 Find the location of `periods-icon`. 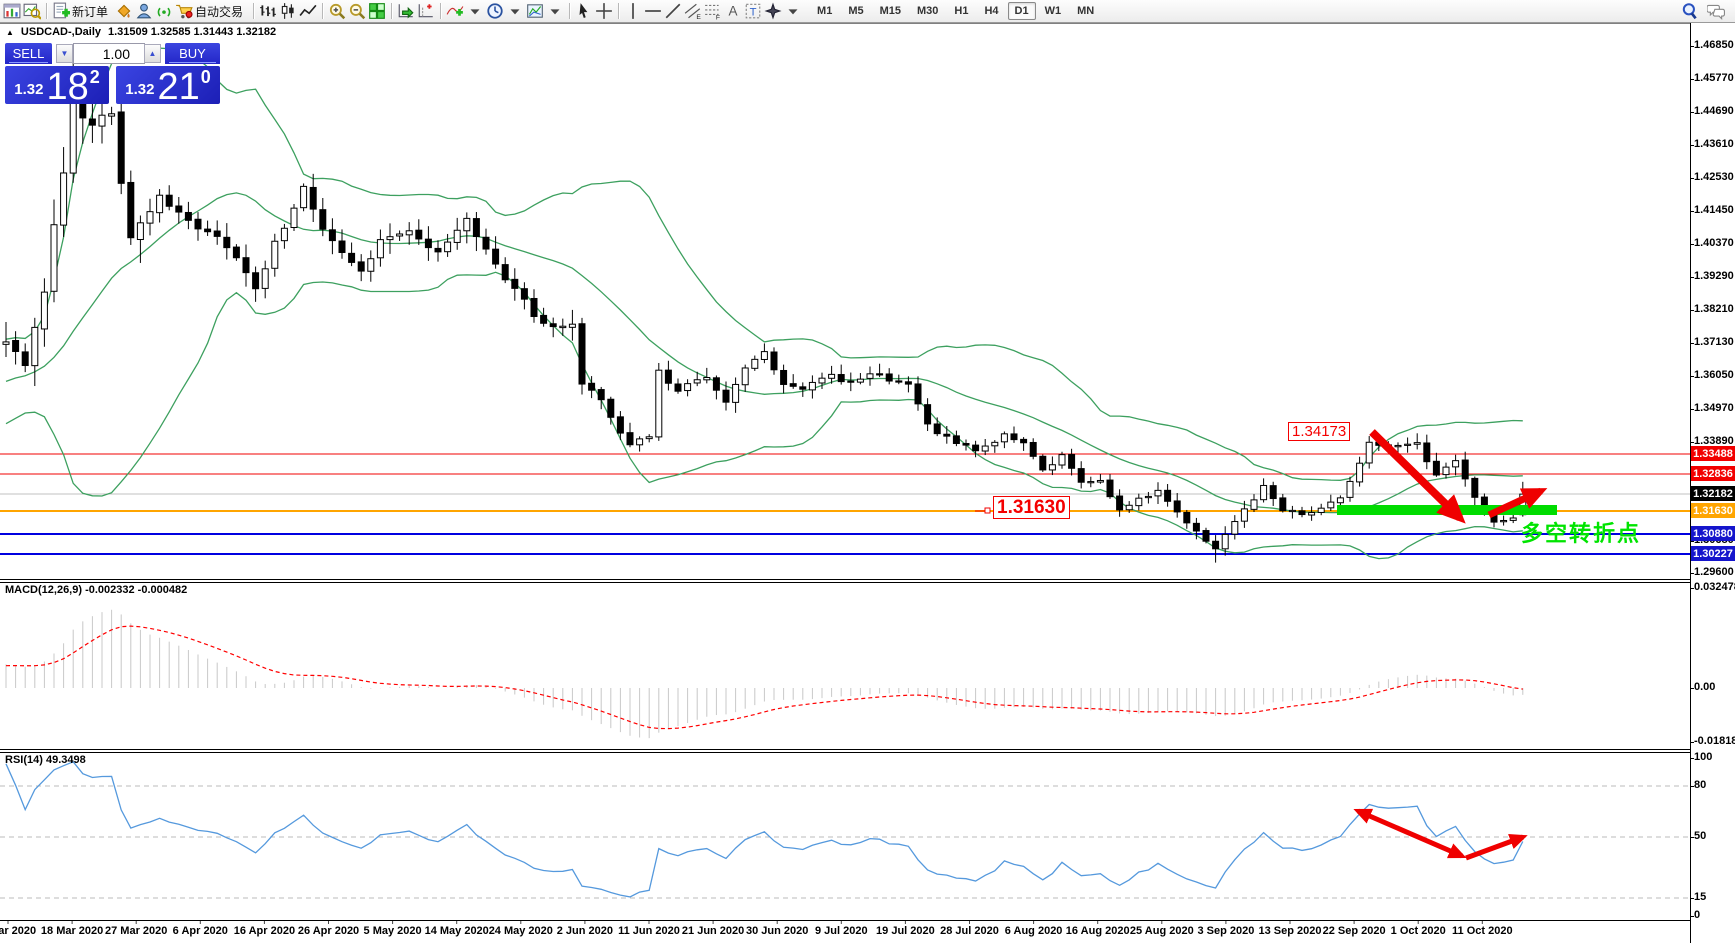

periods-icon is located at coordinates (495, 11).